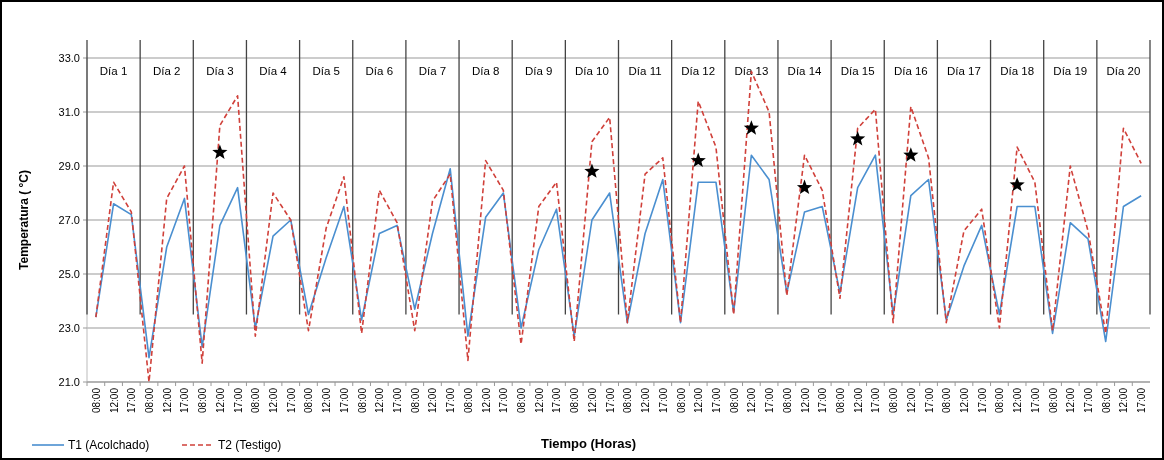 This screenshot has width=1164, height=460. What do you see at coordinates (69, 111) in the screenshot?
I see `y-tick-label: 31.0` at bounding box center [69, 111].